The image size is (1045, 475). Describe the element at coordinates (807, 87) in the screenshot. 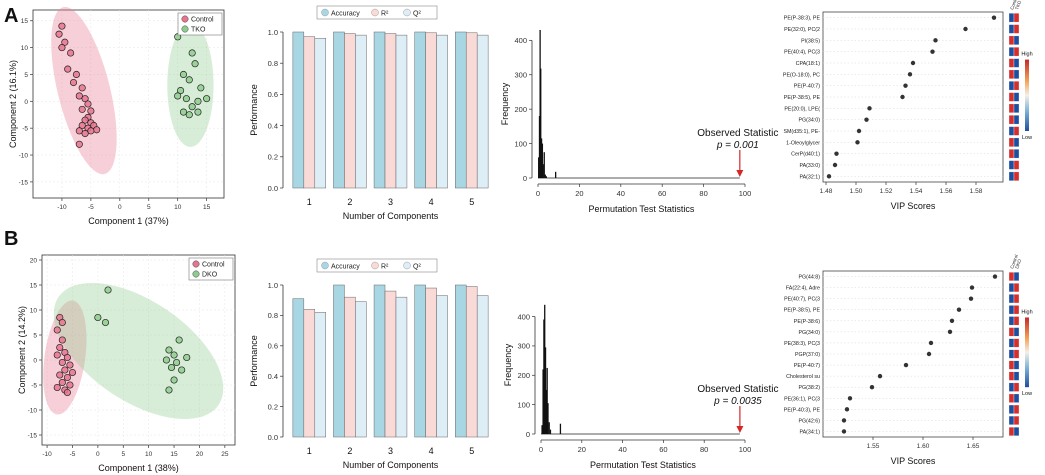

I see `a-vip-feature-label: PE(P-40:7)` at that location.